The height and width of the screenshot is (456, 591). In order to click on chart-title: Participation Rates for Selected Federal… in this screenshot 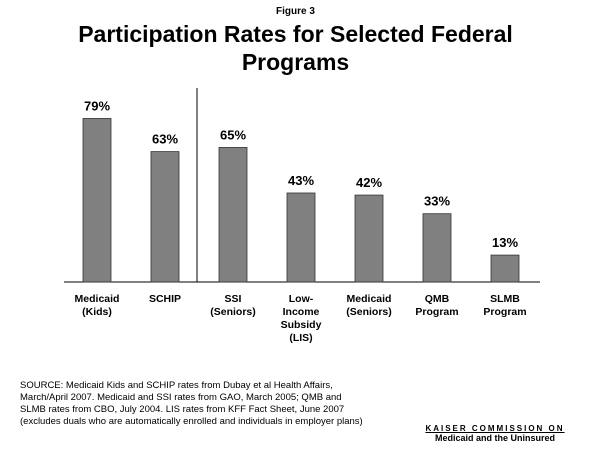, I will do `click(295, 48)`.